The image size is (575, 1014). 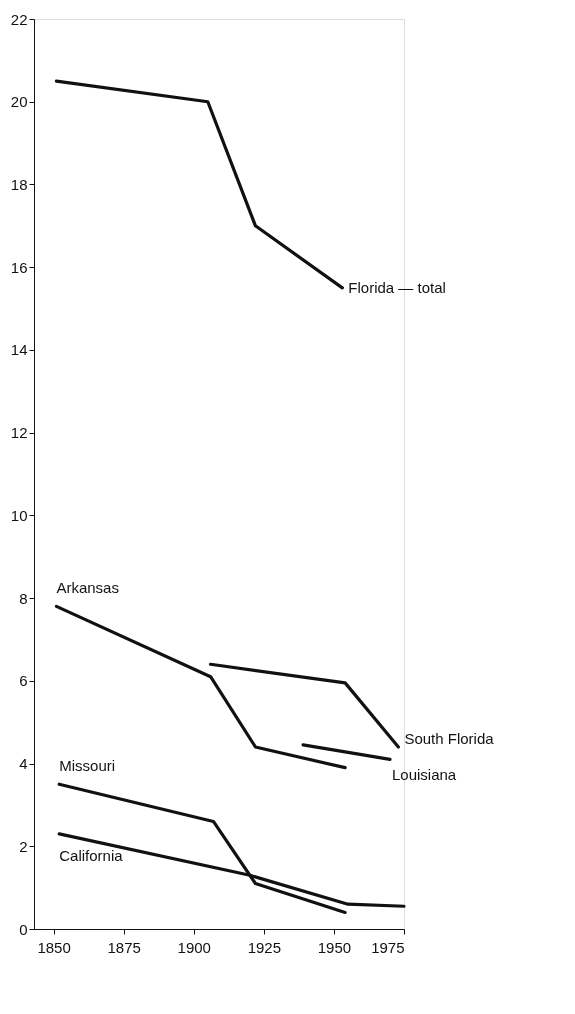 I want to click on series-label: Missouri, so click(x=87, y=766).